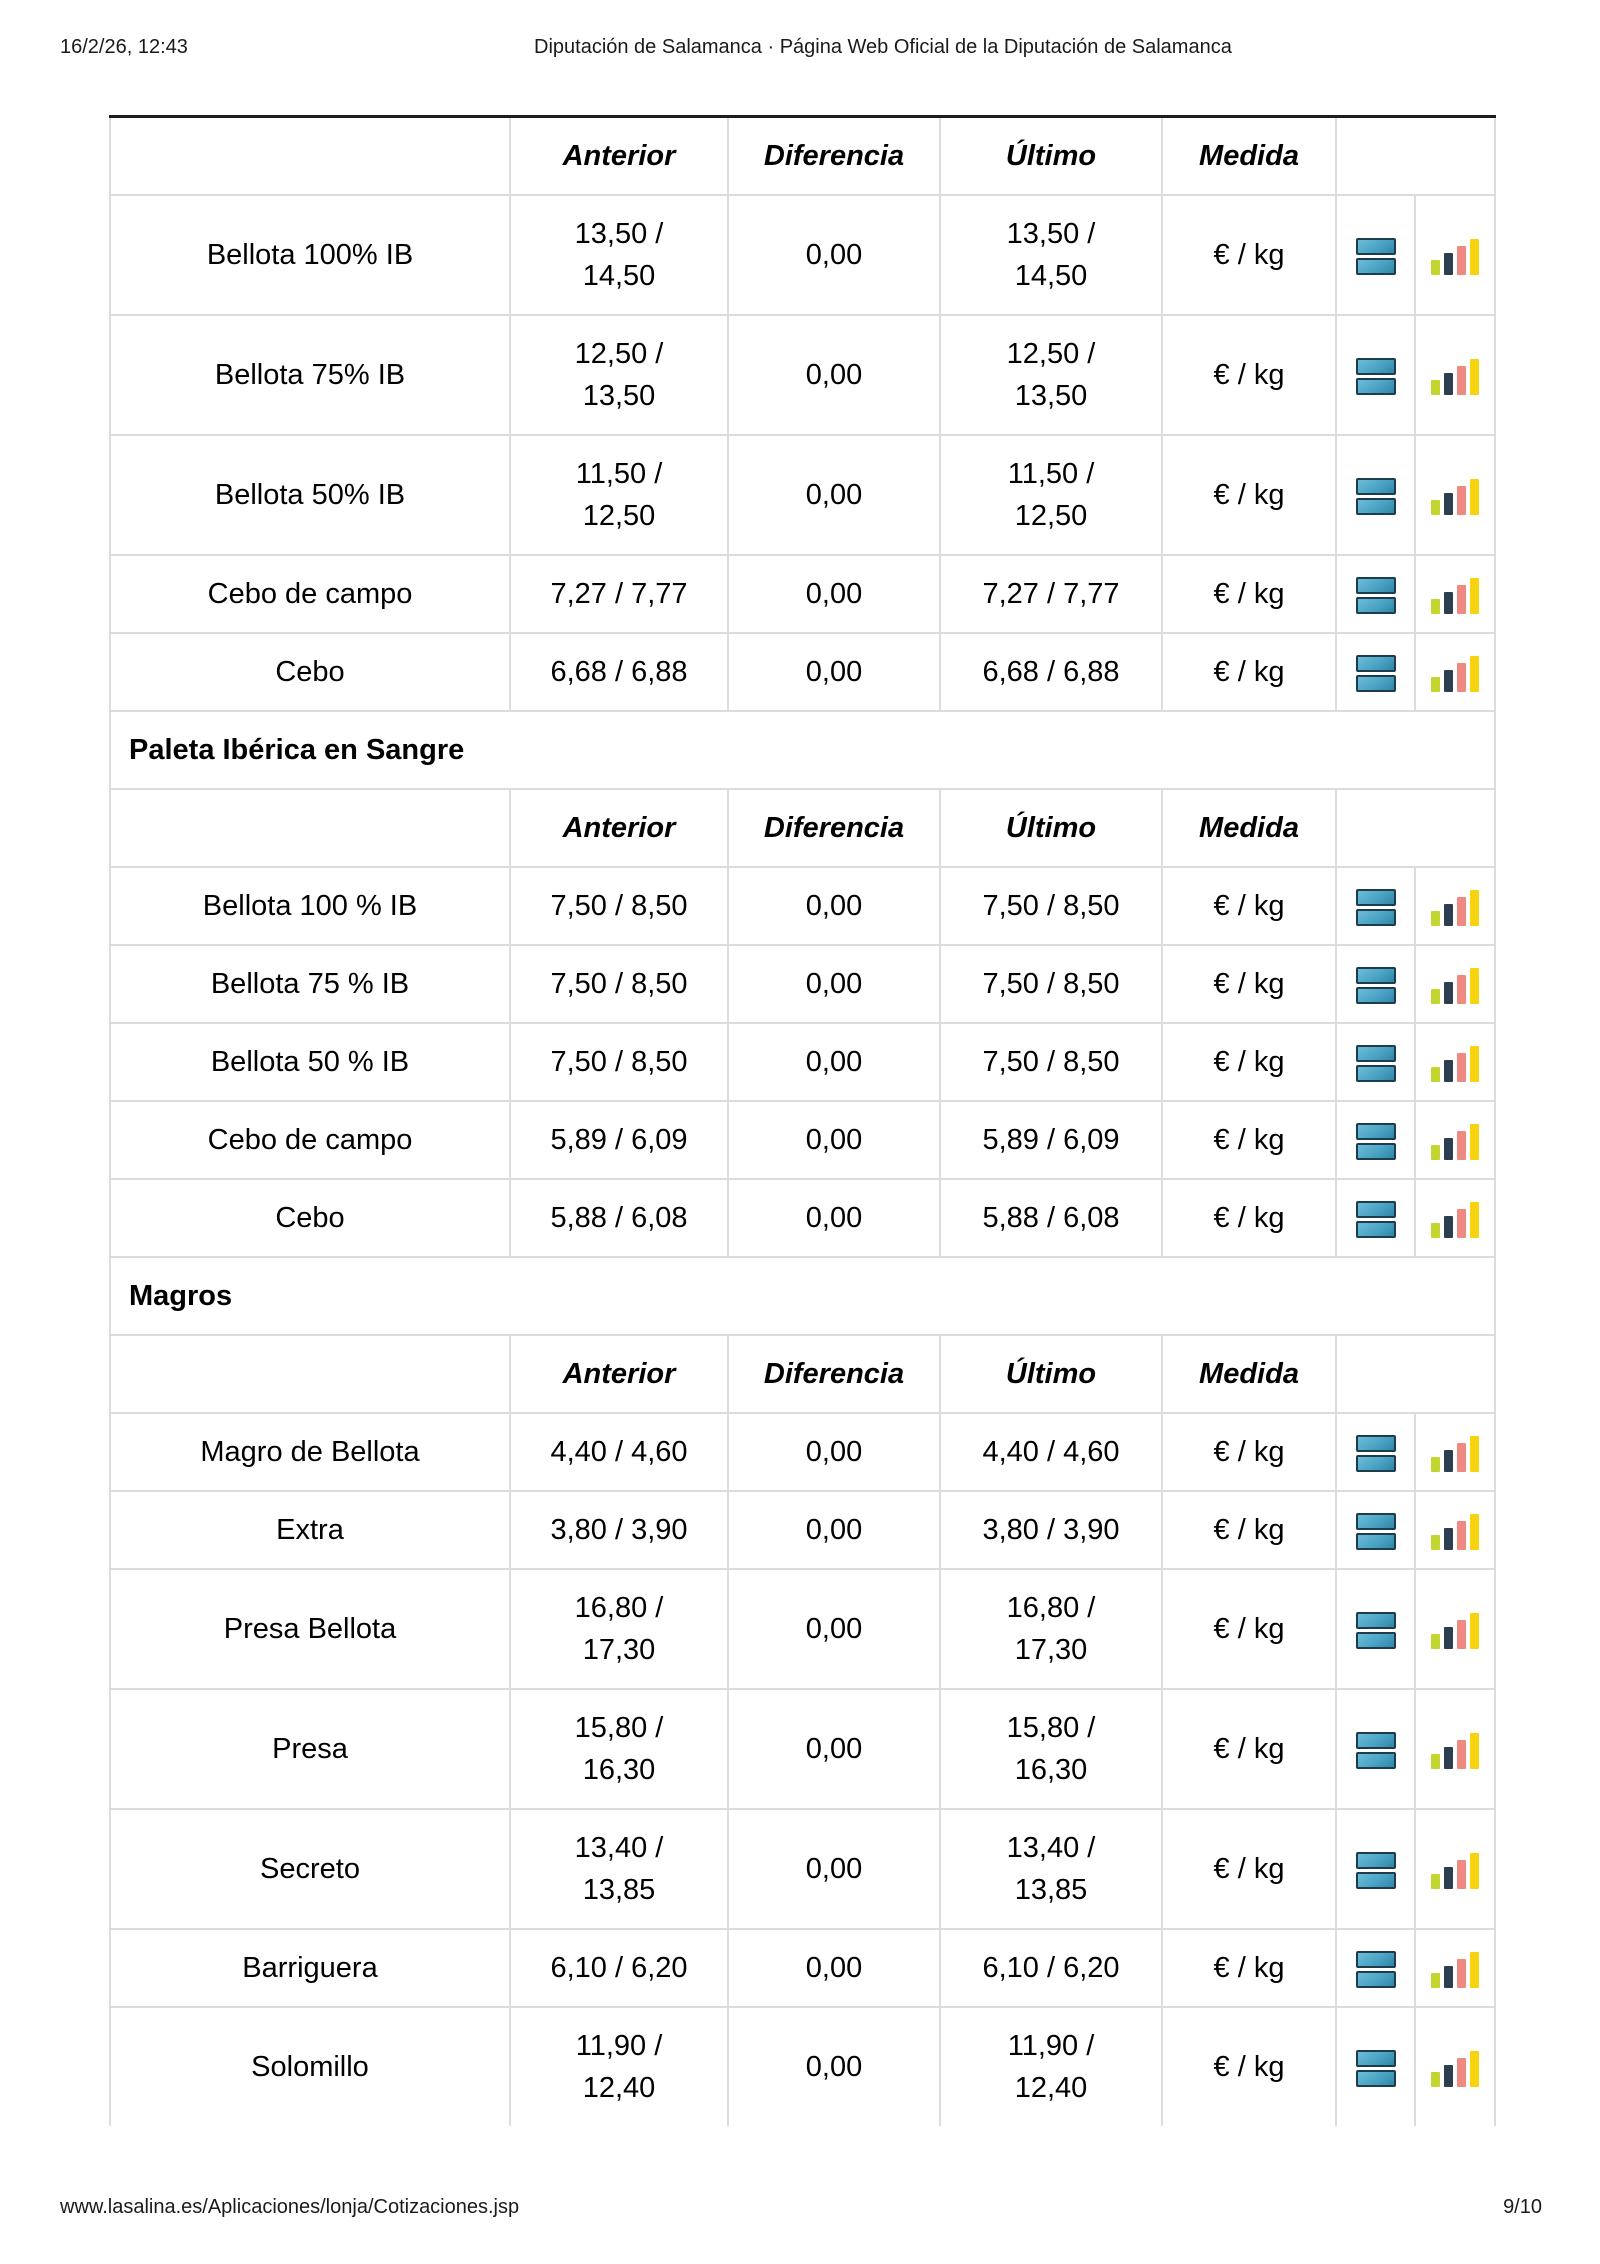  Describe the element at coordinates (310, 1629) in the screenshot. I see `product-name-cell: Presa Bellota` at that location.